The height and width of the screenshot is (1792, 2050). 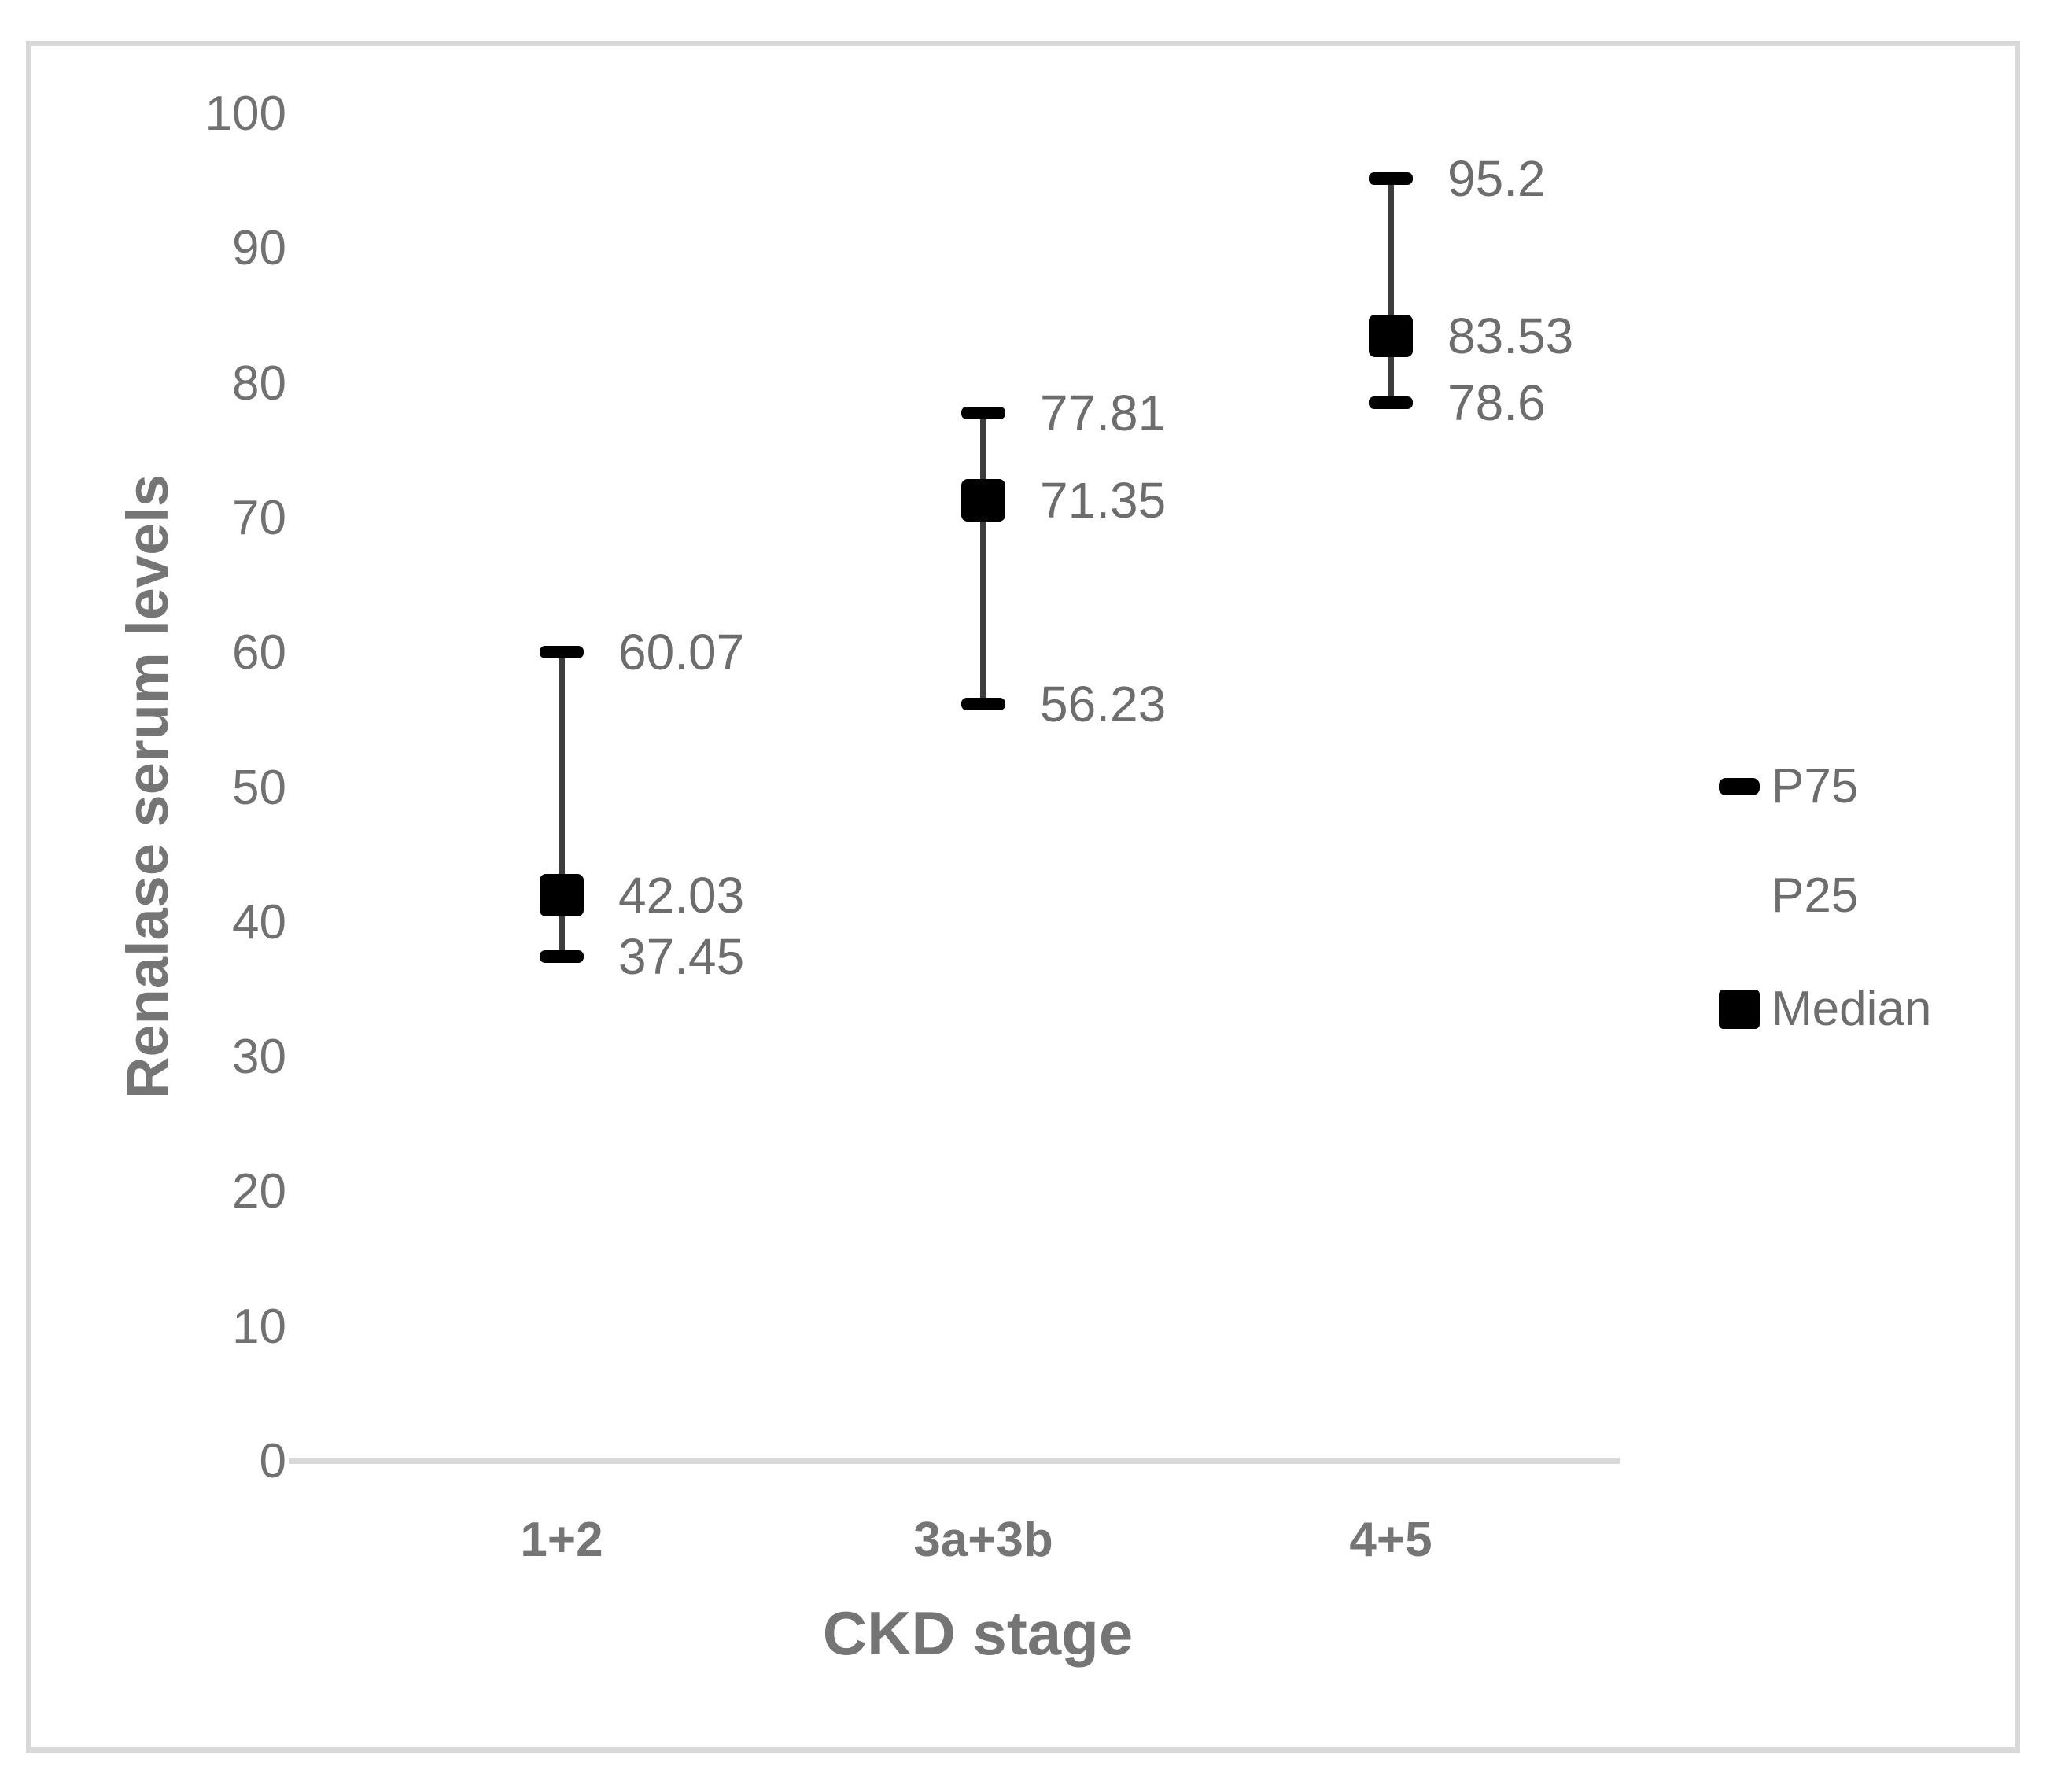 I want to click on y-tick-label: 60, so click(x=259, y=653).